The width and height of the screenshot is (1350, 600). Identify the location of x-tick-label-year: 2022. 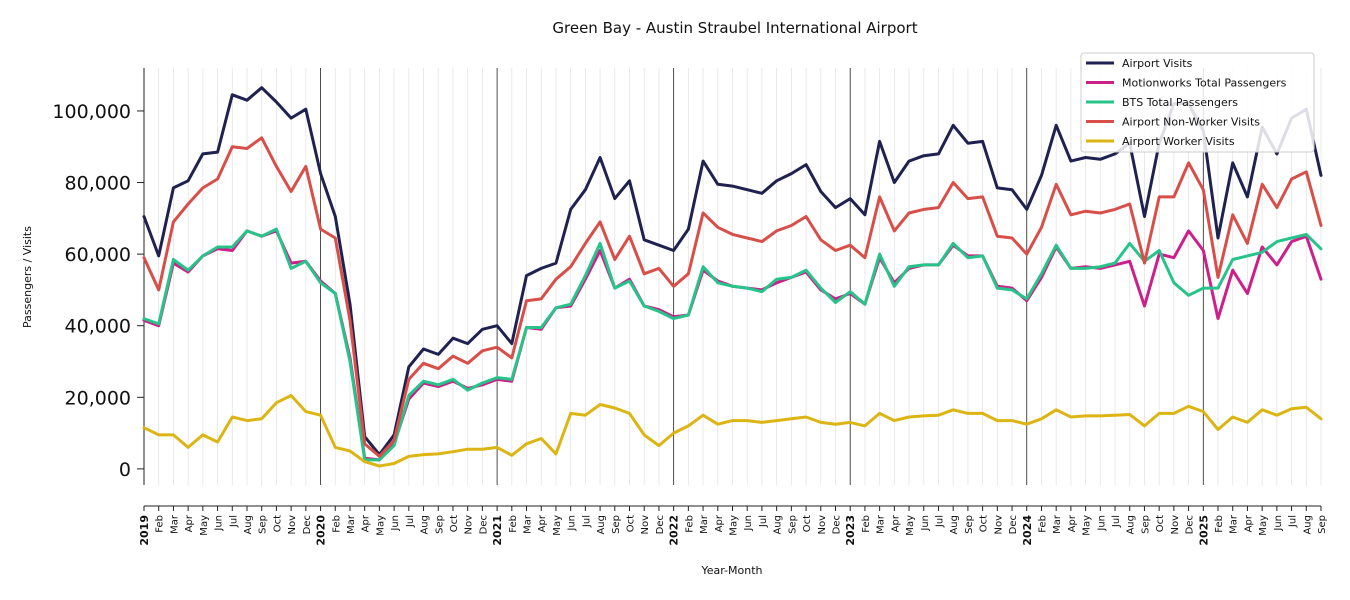
(674, 530).